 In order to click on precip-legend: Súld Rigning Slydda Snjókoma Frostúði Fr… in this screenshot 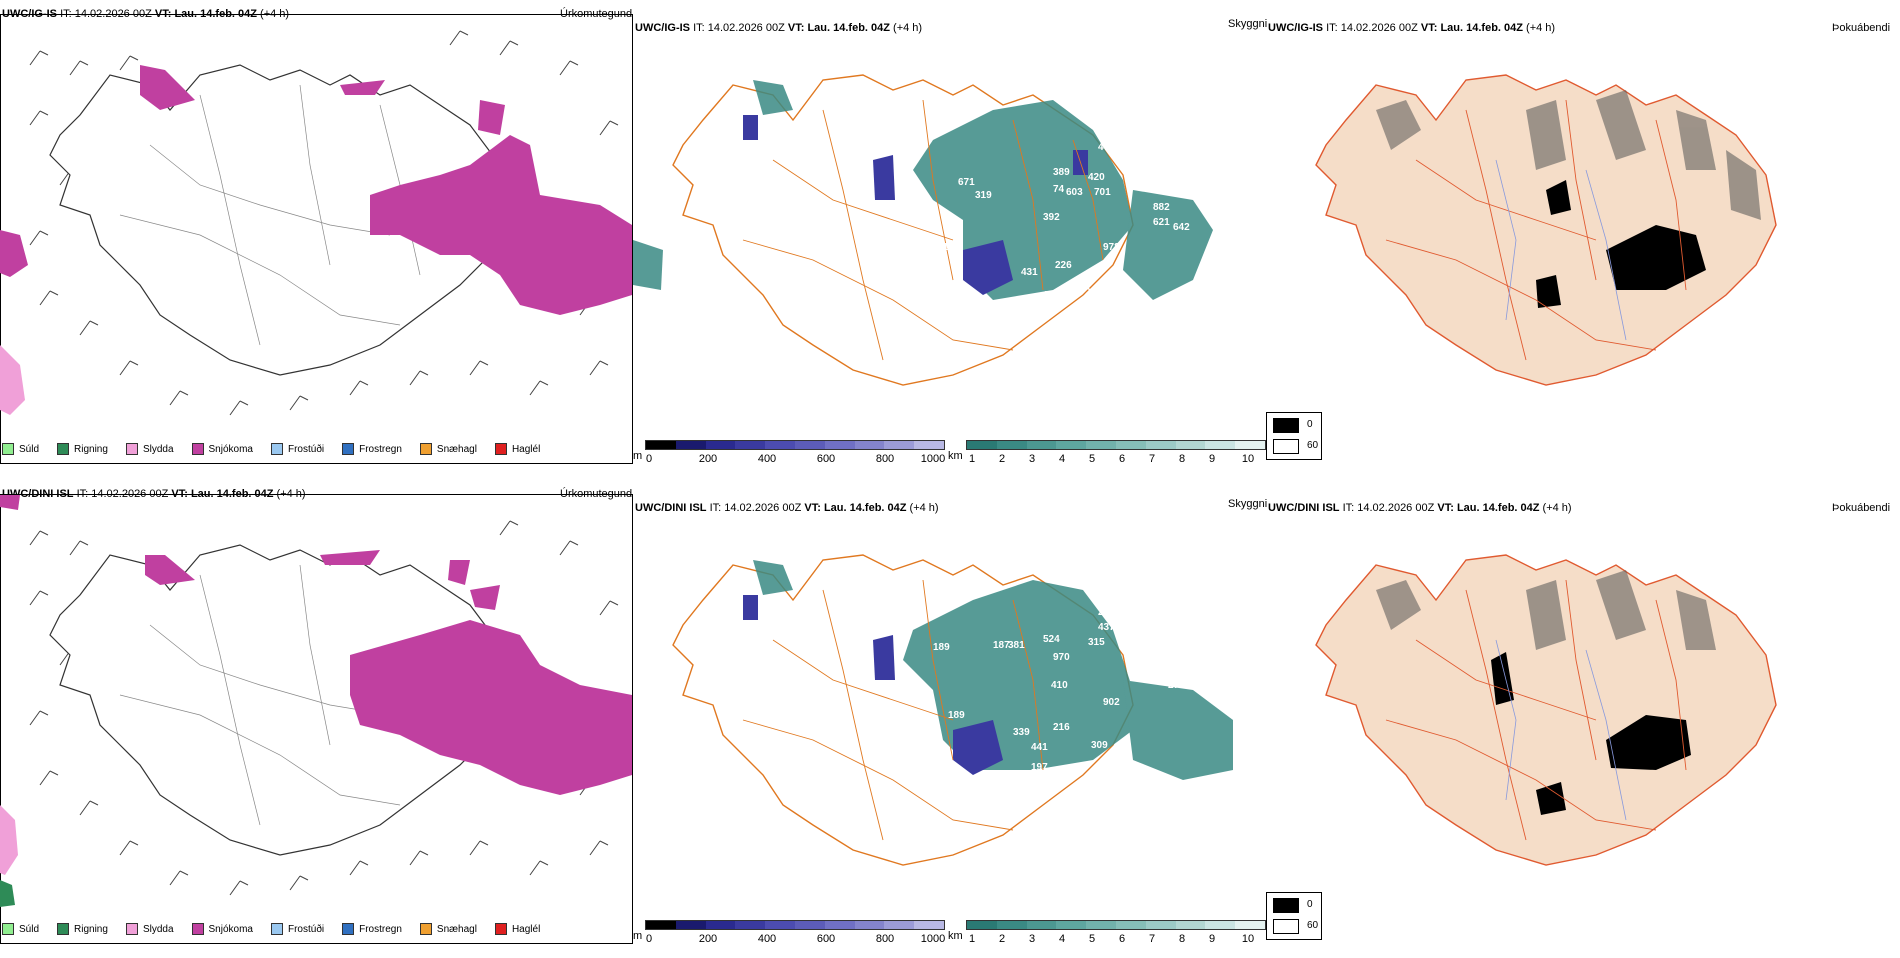, I will do `click(278, 929)`.